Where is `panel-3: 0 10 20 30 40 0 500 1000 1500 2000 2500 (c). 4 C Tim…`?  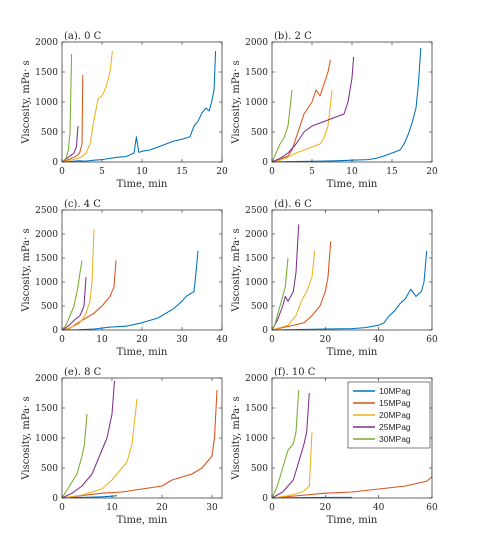 panel-3: 0 10 20 30 40 0 500 1000 1500 2000 2500 (c). 4 C Tim… is located at coordinates (124, 278).